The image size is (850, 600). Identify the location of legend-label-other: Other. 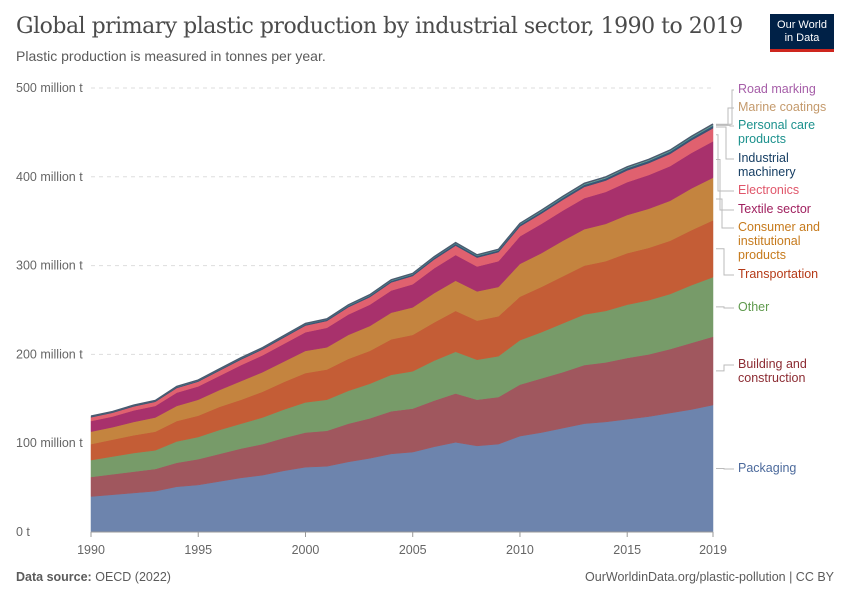
(754, 307).